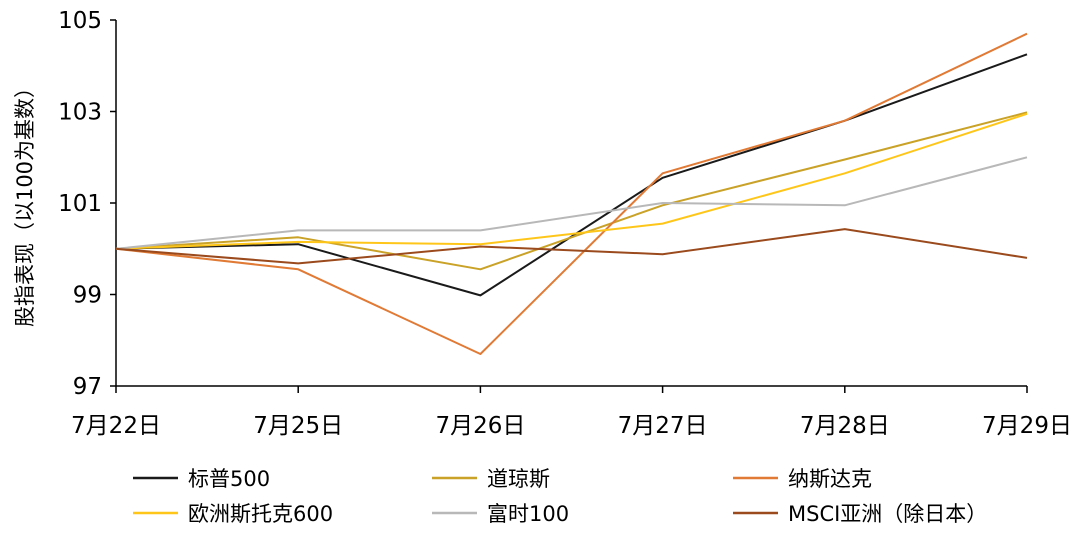  What do you see at coordinates (25, 202) in the screenshot?
I see `y-axis-title: 股指表现（以100为基数）` at bounding box center [25, 202].